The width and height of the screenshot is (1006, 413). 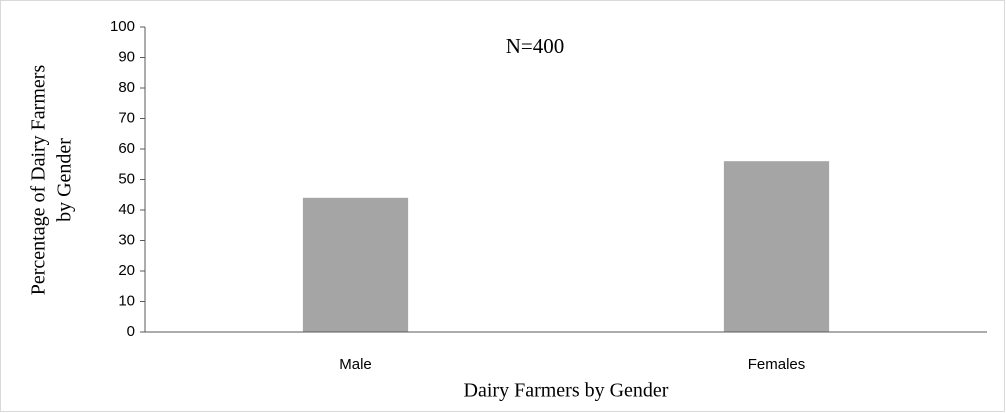 What do you see at coordinates (131, 331) in the screenshot?
I see `y-tick-label: 0` at bounding box center [131, 331].